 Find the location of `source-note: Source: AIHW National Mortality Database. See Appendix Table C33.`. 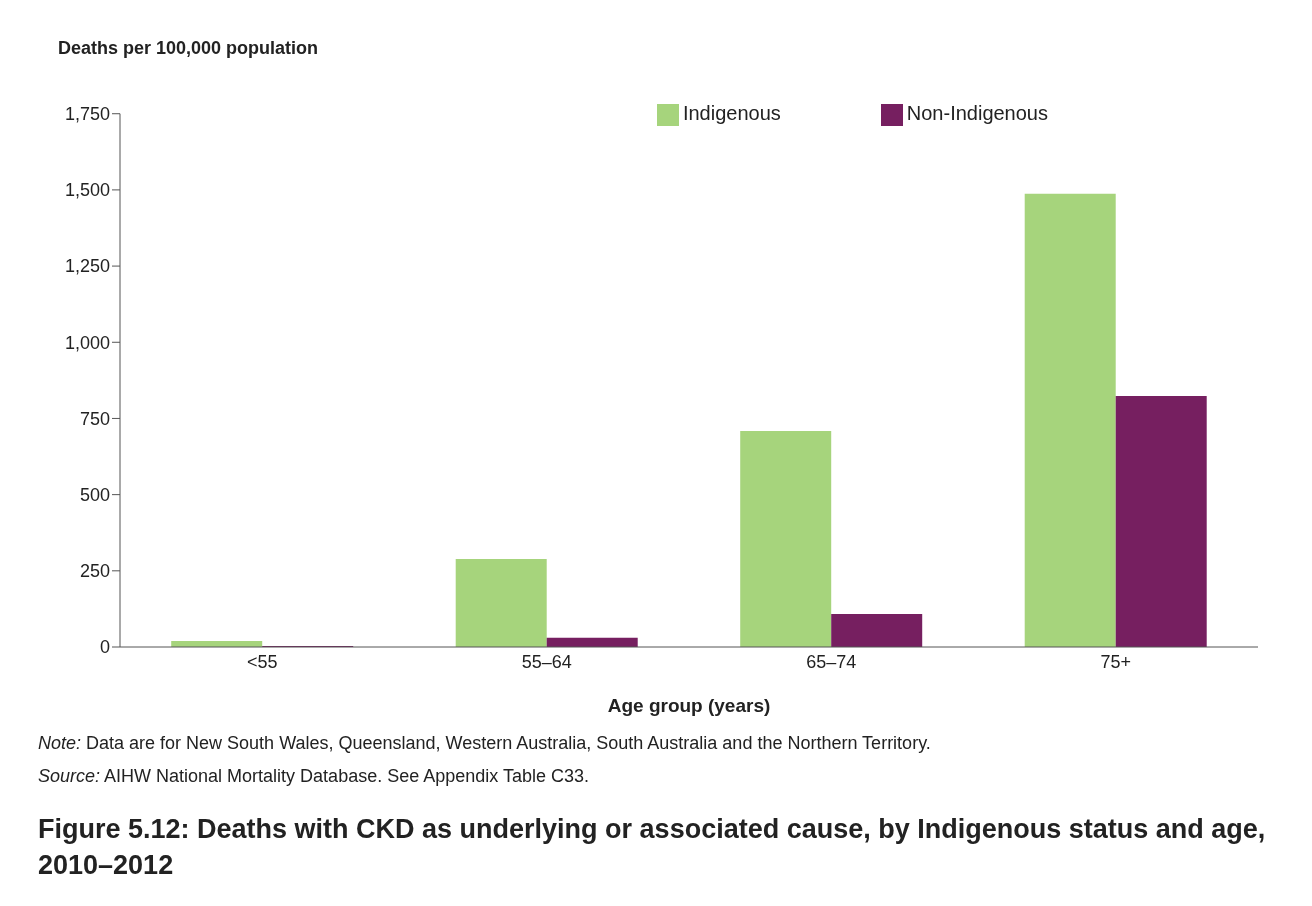

source-note: Source: AIHW National Mortality Database. See Appendix Table C33. is located at coordinates (314, 776).